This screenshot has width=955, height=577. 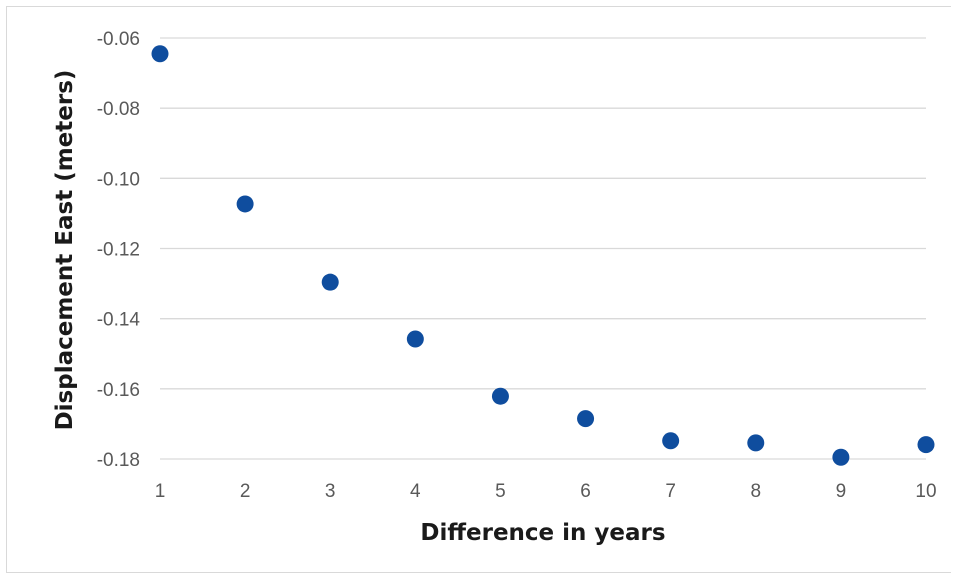 I want to click on x-tick-label: 7, so click(x=670, y=491).